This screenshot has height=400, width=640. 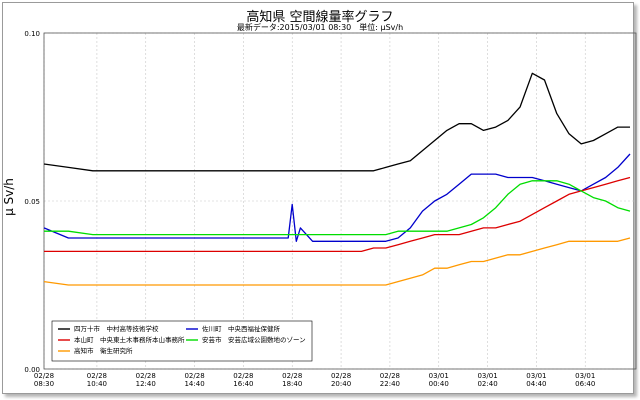 I want to click on legend-box, so click(x=182, y=341).